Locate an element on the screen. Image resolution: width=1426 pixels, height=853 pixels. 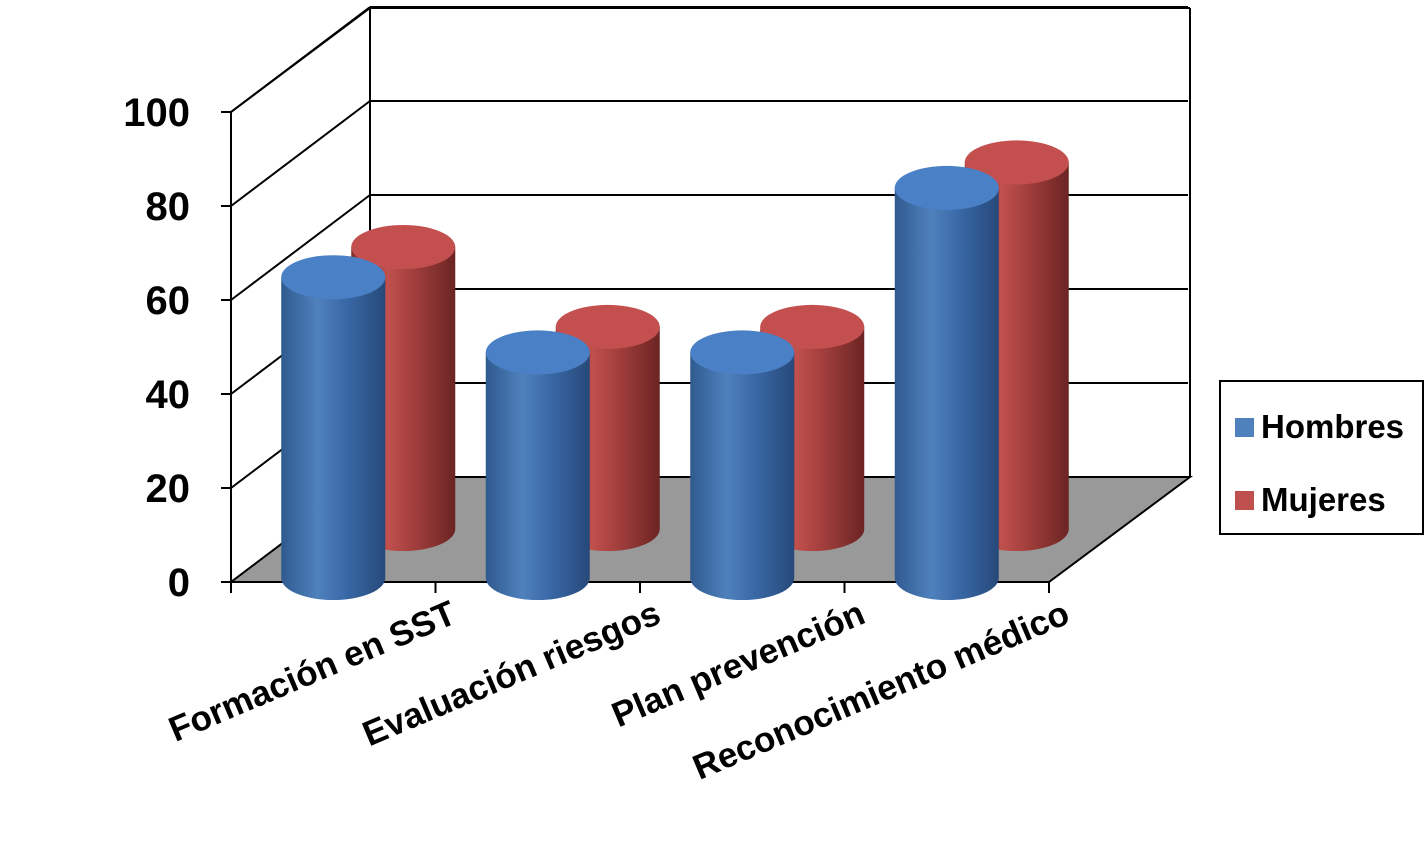
bar-hombres-2-top is located at coordinates (742, 352).